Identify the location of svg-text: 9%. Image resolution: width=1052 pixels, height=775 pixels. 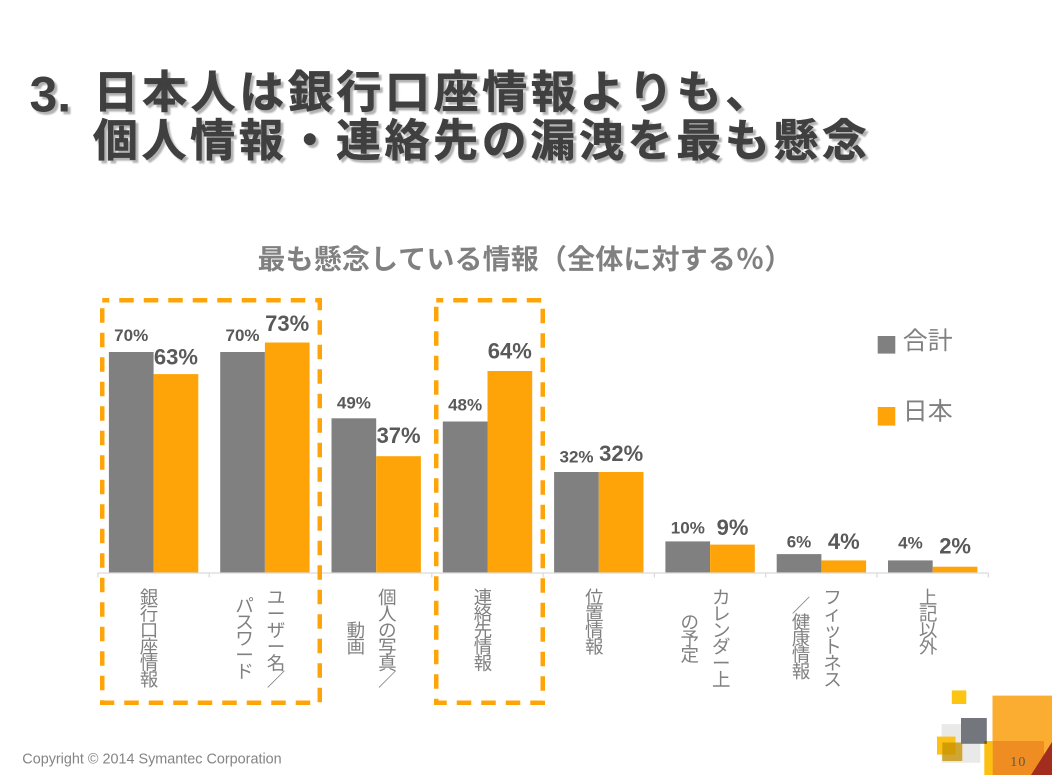
(733, 527).